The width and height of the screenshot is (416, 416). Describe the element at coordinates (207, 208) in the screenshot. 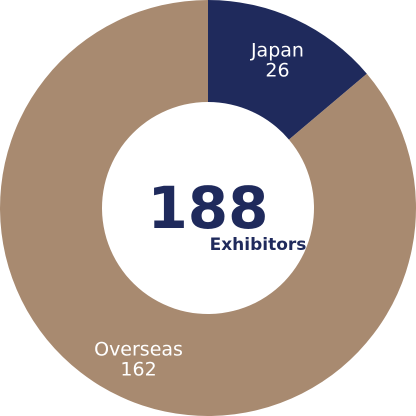

I see `center-total-value: 188` at that location.